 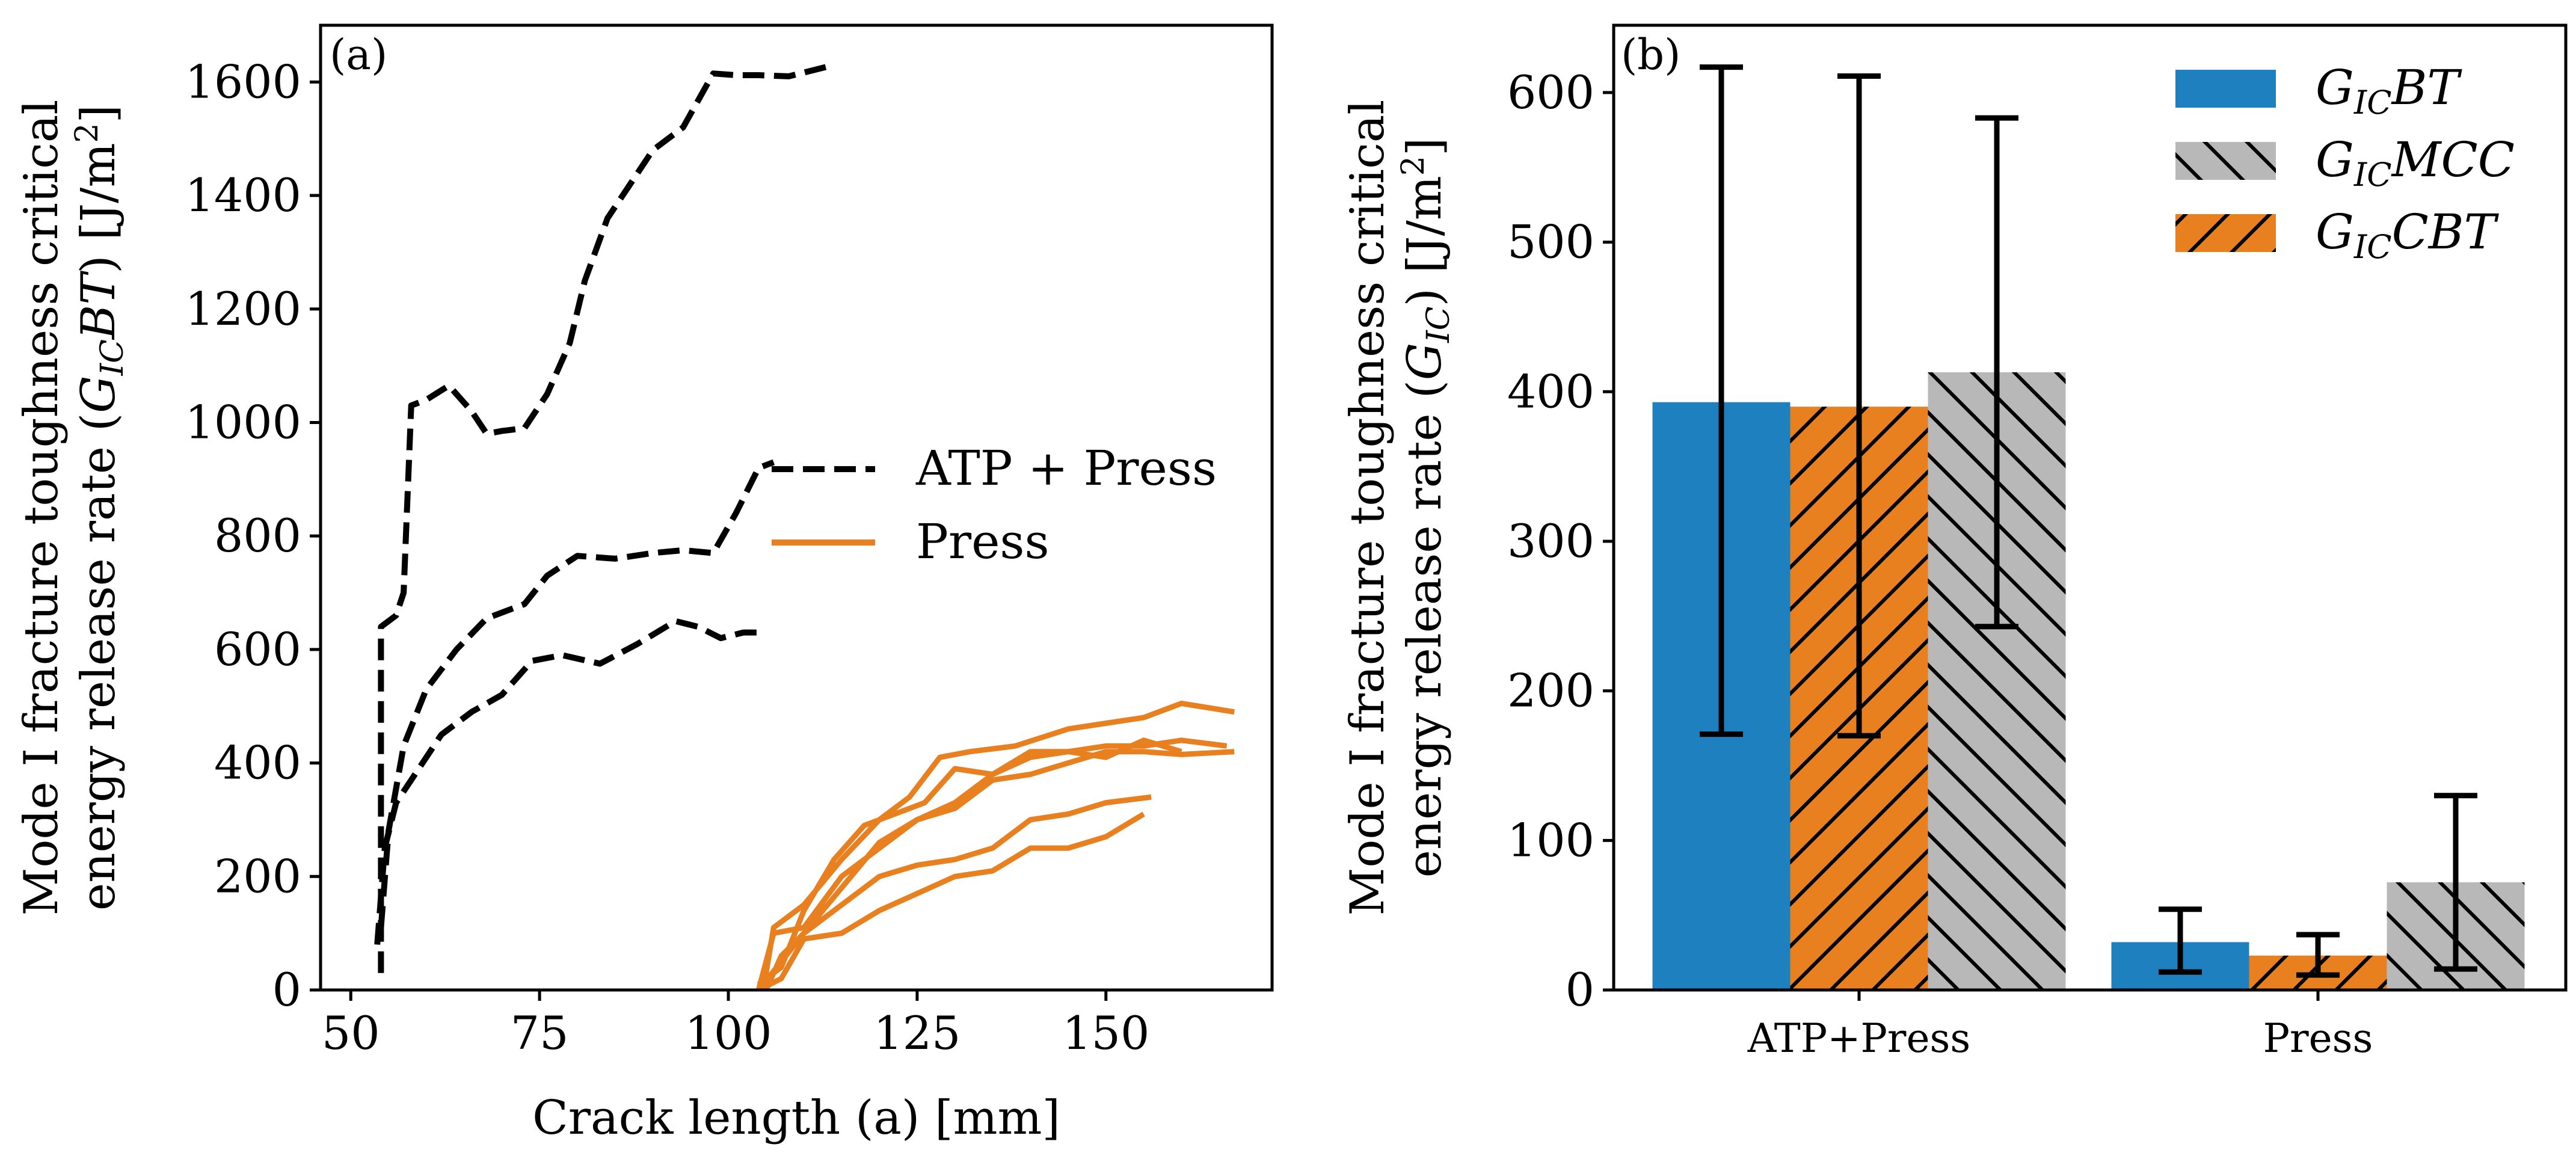 What do you see at coordinates (2318, 1039) in the screenshot?
I see `category-label: Press` at bounding box center [2318, 1039].